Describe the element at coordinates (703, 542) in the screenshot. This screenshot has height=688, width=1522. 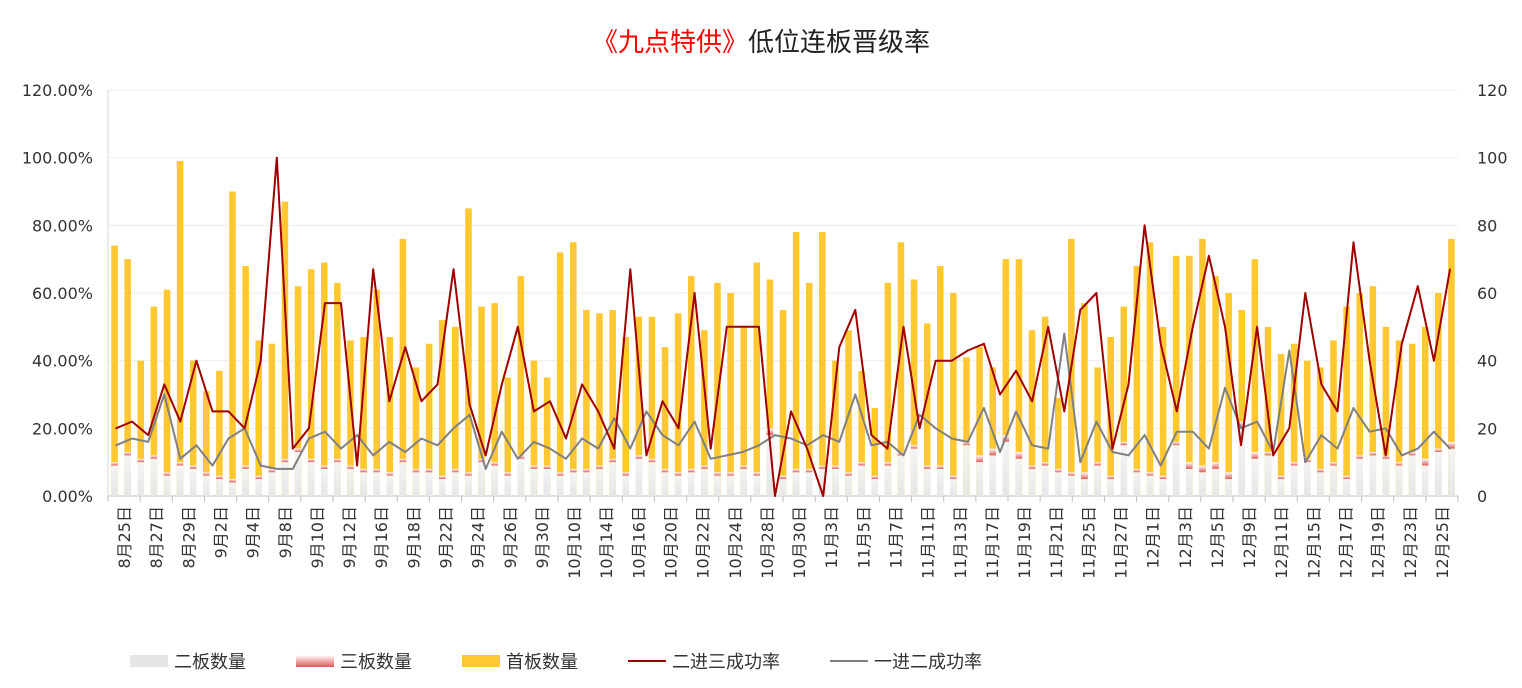
I see `x-tick-label: 10月22日` at that location.